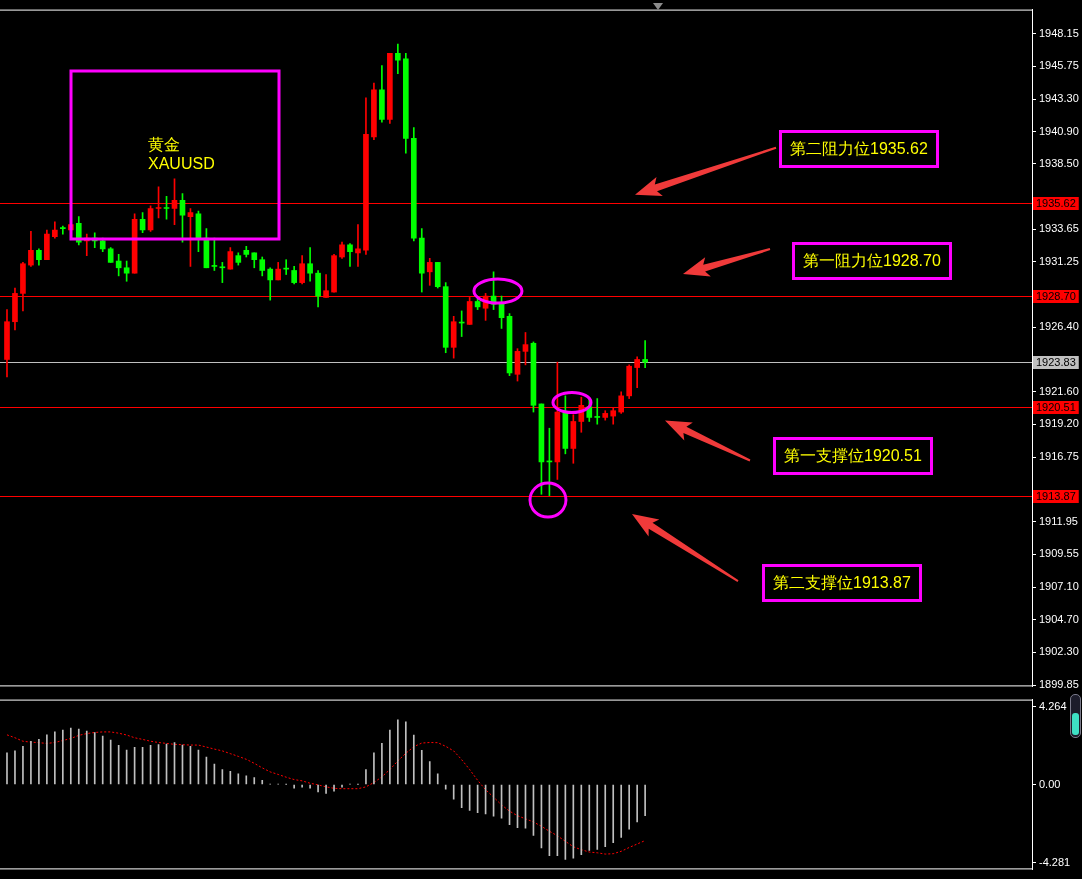 This screenshot has width=1082, height=879. What do you see at coordinates (1056, 202) in the screenshot?
I see `ref-line-label: 1935.62` at bounding box center [1056, 202].